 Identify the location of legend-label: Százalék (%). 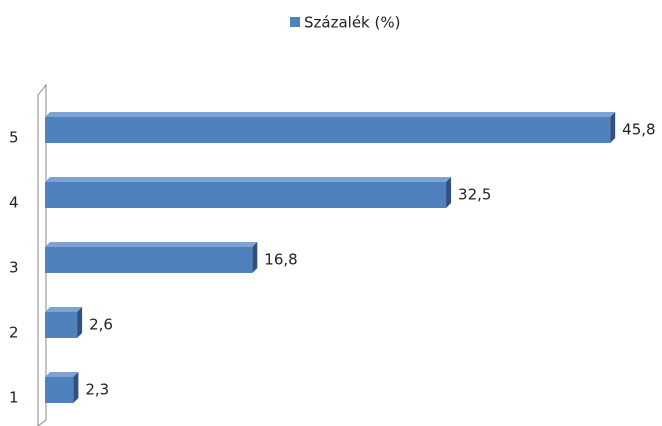
(352, 23).